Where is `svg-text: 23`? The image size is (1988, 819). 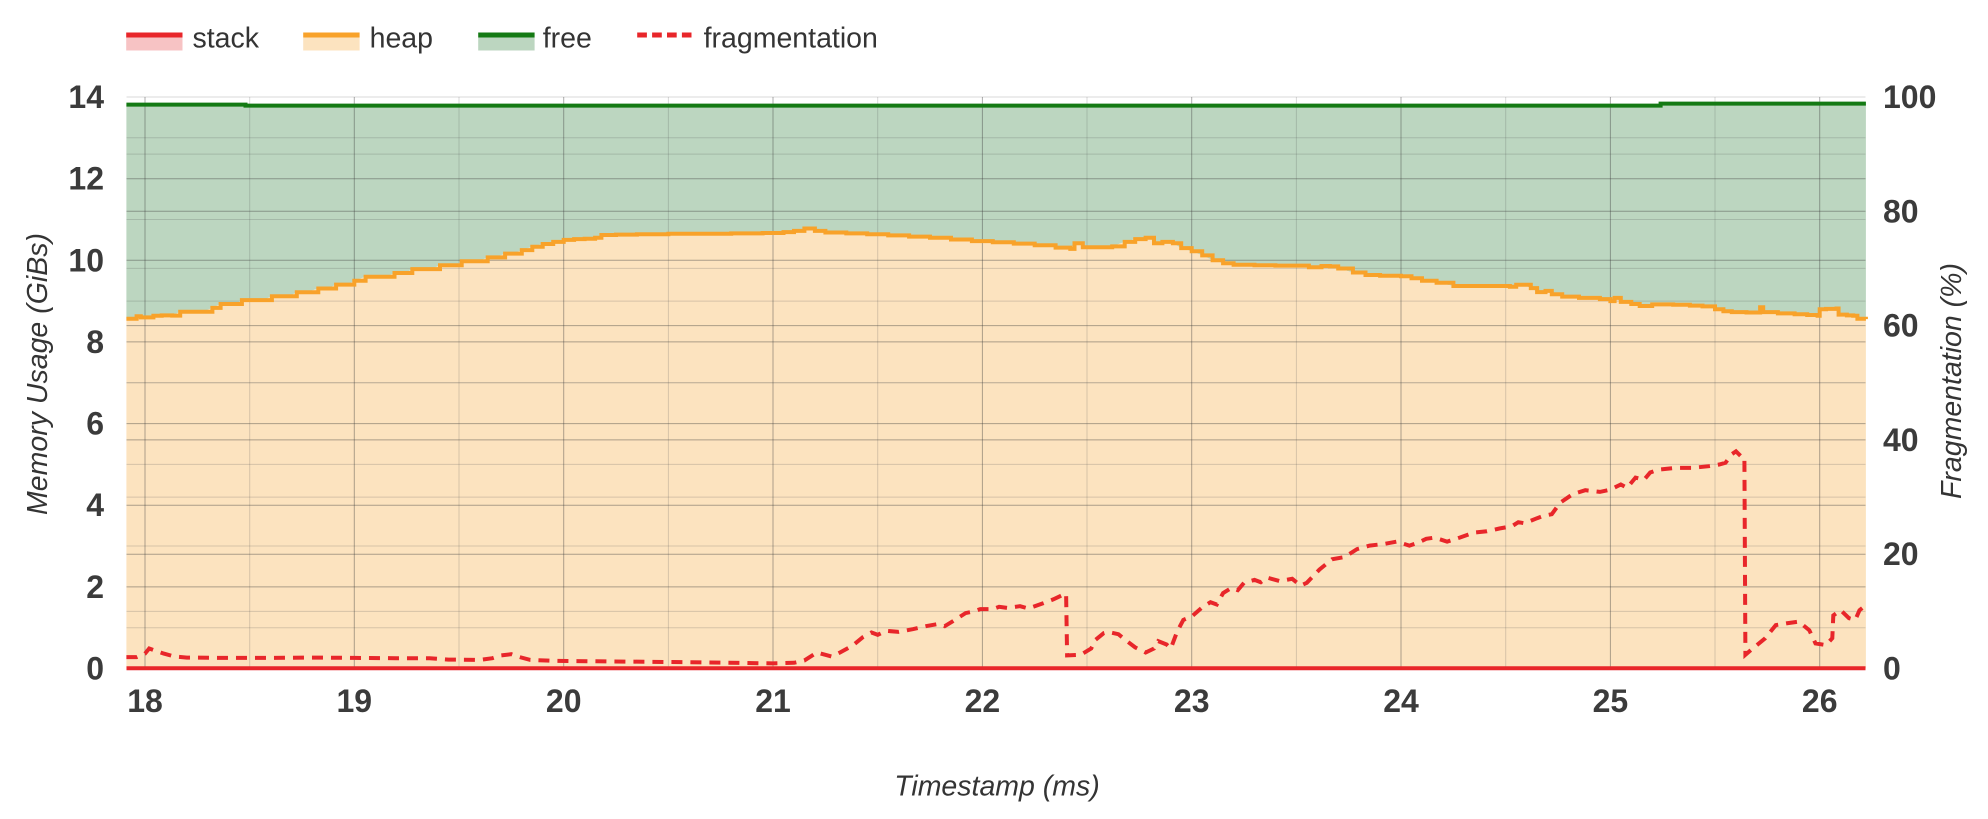 svg-text: 23 is located at coordinates (1192, 701).